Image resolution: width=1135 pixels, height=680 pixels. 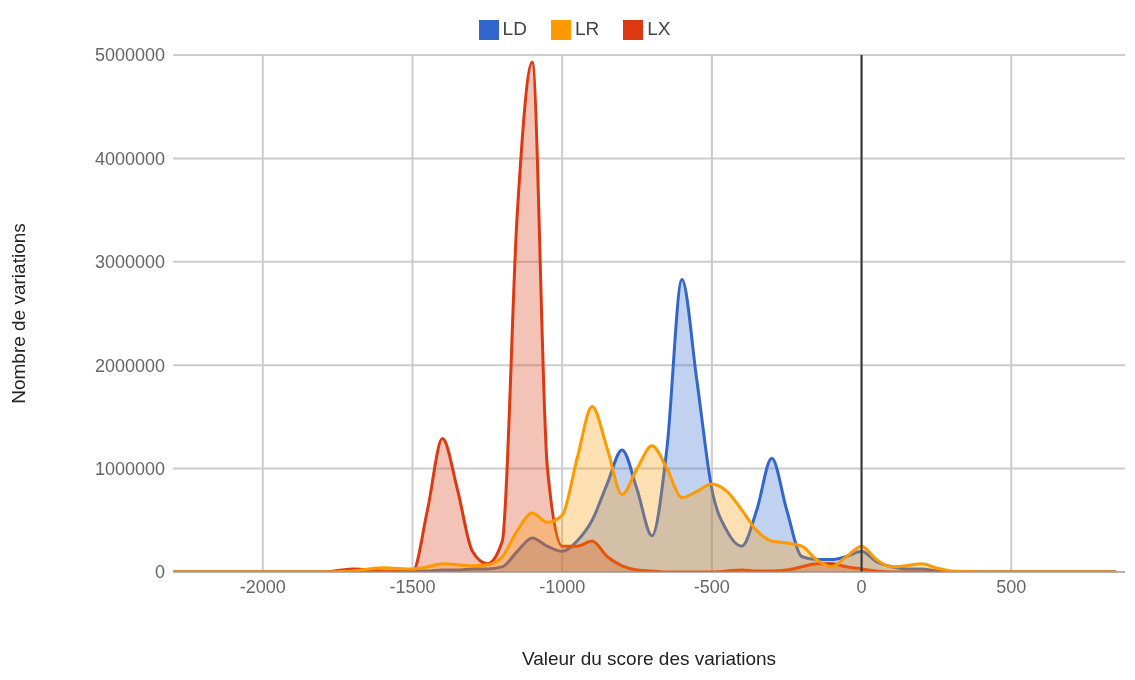 I want to click on y-tick-label: 3000000, so click(x=129, y=262).